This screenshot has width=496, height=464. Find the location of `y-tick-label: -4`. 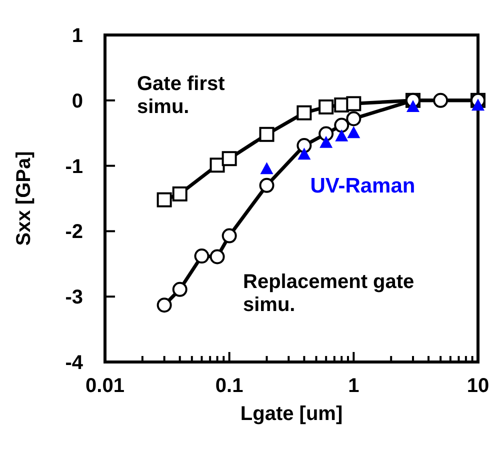

y-tick-label: -4 is located at coordinates (74, 363).